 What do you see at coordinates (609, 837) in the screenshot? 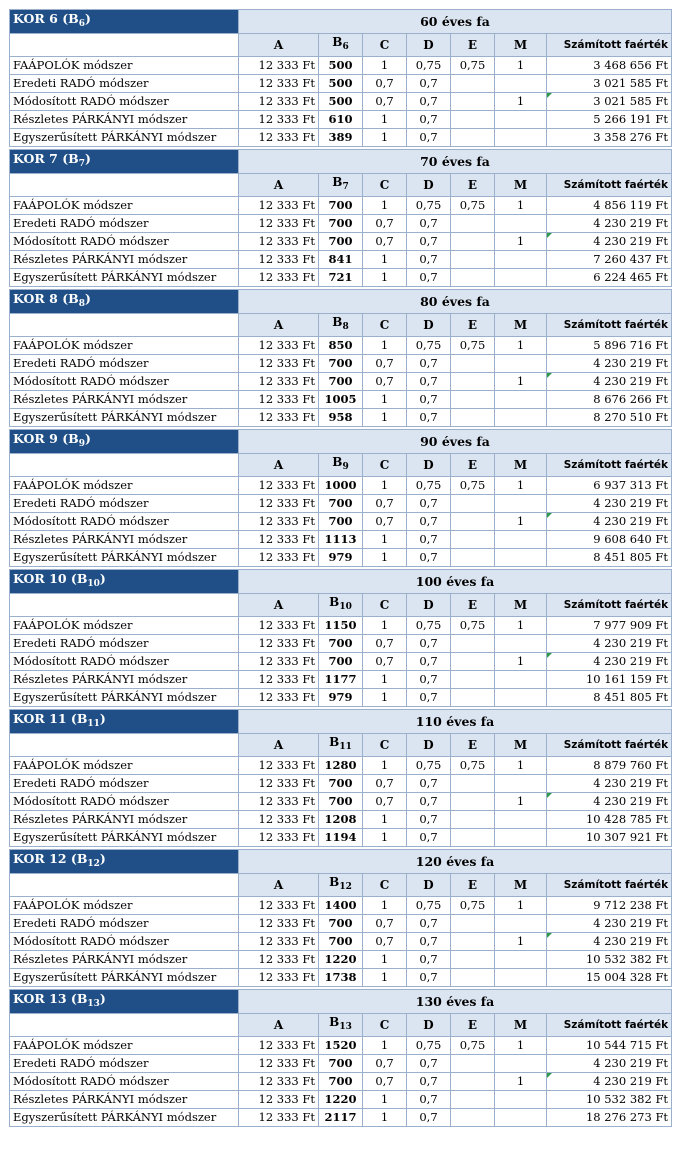
I see `computed-value-cell: 10 307 921 Ft` at bounding box center [609, 837].